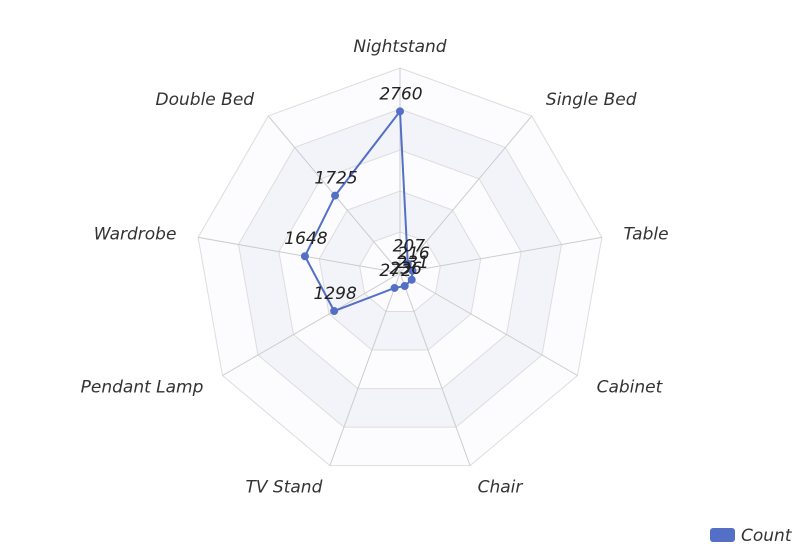  I want to click on data-label: 207, so click(409, 247).